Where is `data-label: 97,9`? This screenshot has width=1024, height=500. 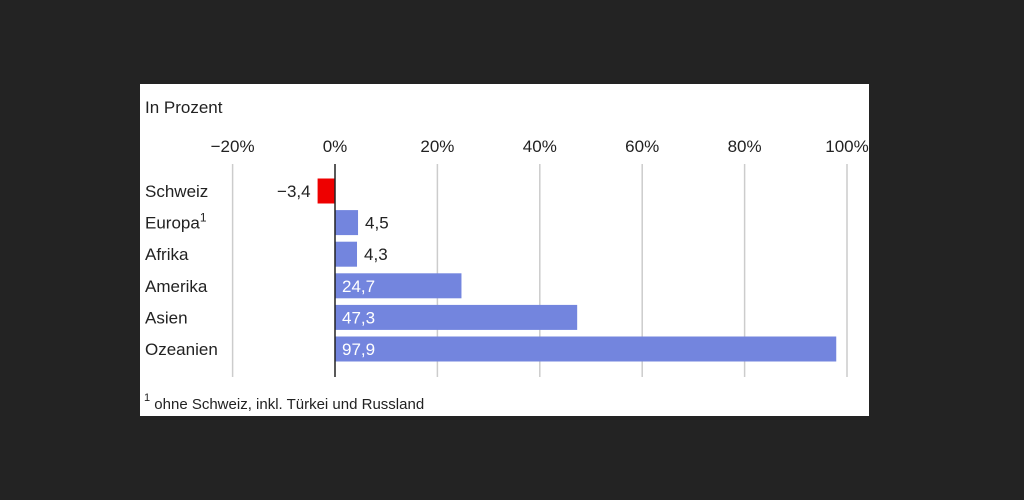 data-label: 97,9 is located at coordinates (358, 349).